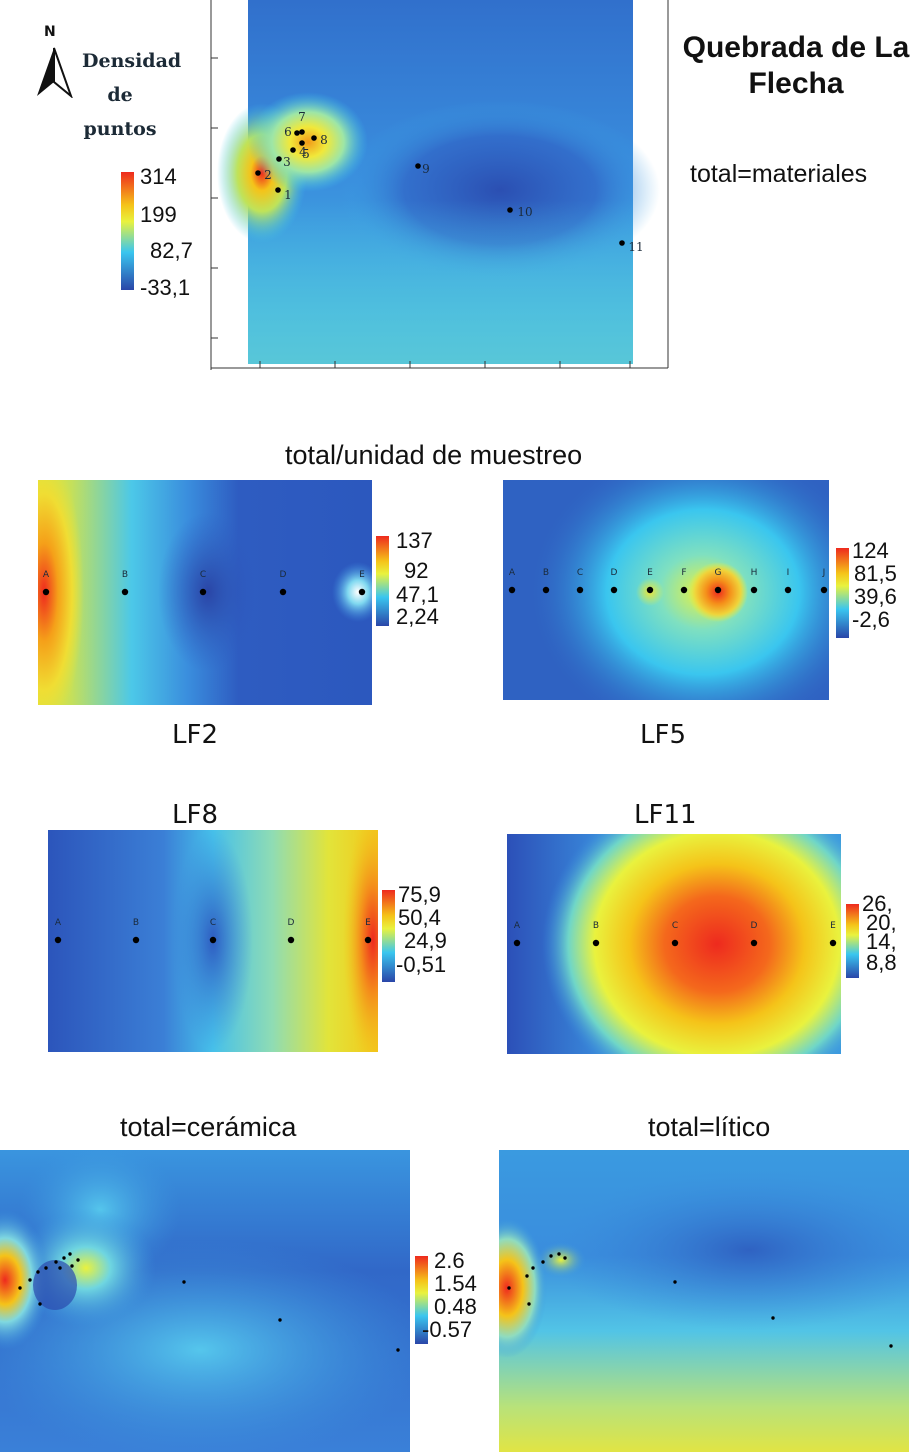  Describe the element at coordinates (203, 575) in the screenshot. I see `lf2-C-label: C` at that location.